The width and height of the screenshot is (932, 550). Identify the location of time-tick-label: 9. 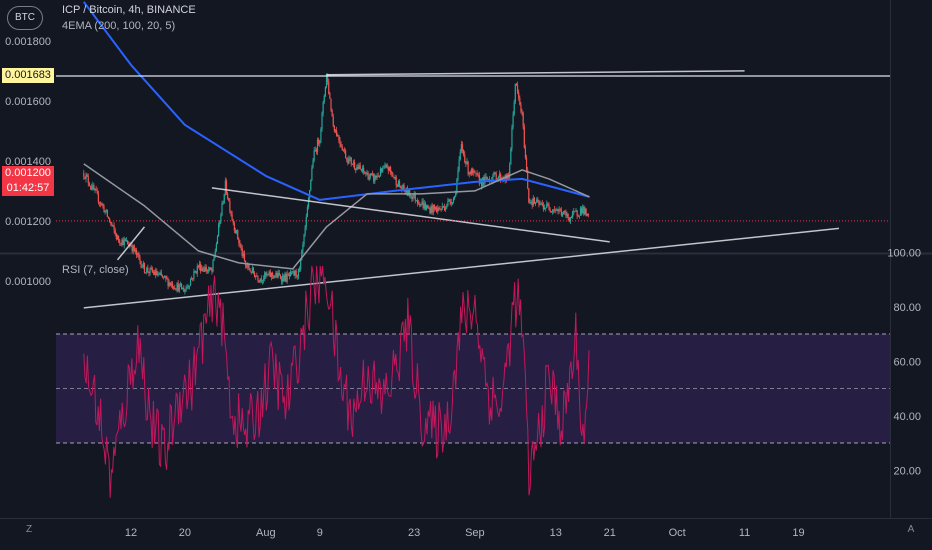
(320, 533).